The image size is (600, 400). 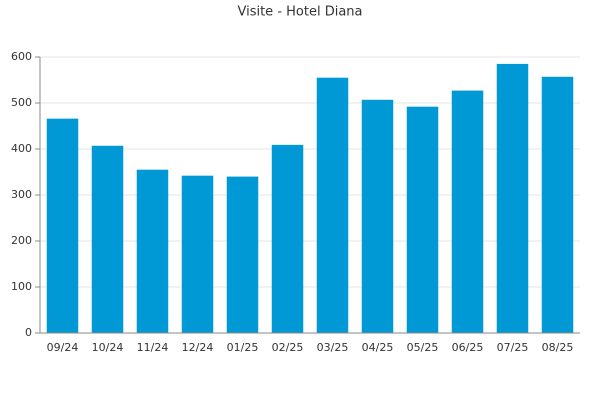 What do you see at coordinates (21, 286) in the screenshot?
I see `y-tick-label: 100` at bounding box center [21, 286].